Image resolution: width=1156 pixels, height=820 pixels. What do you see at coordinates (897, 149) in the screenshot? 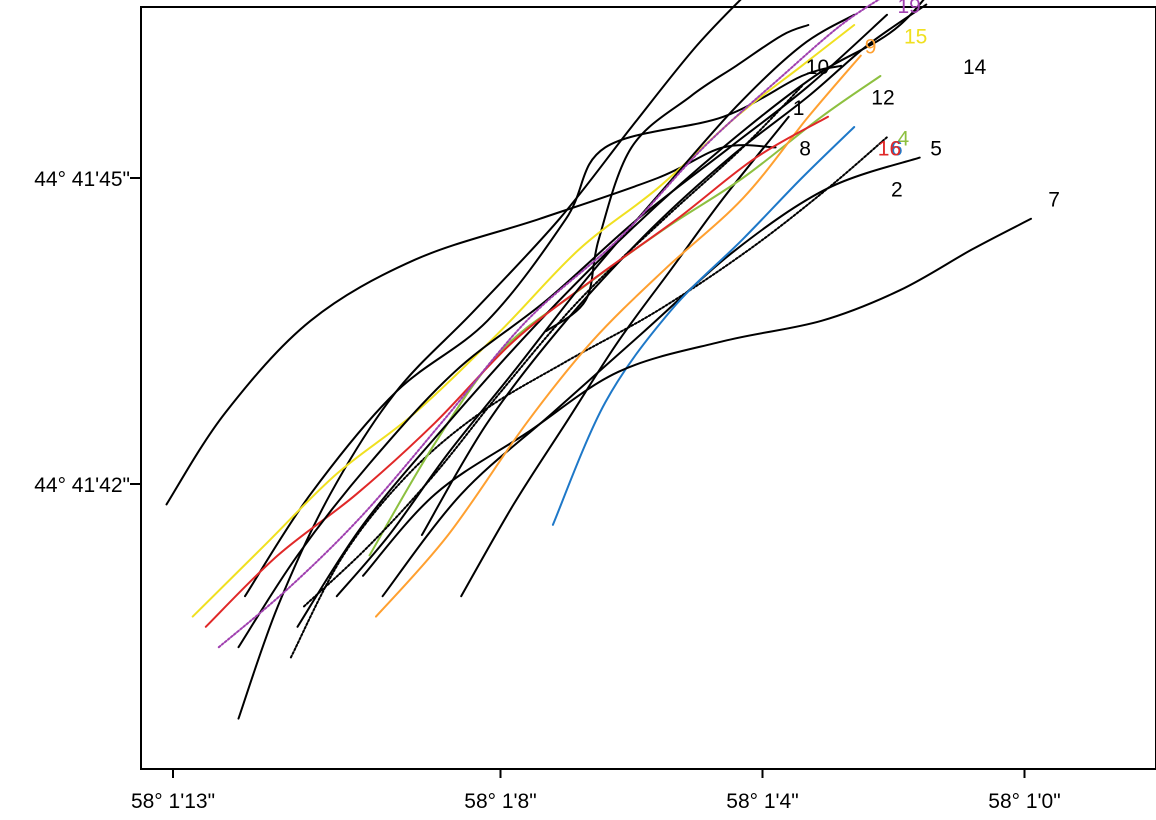
I see `track-label-6: 6` at bounding box center [897, 149].